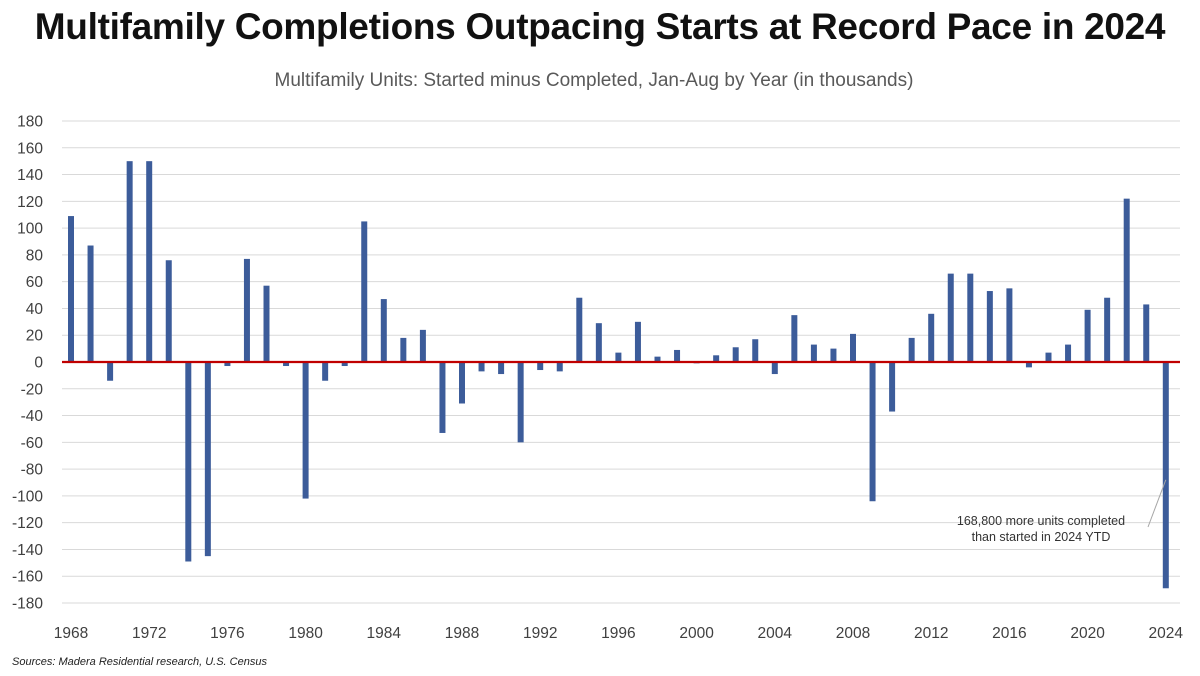 The image size is (1200, 676). Describe the element at coordinates (677, 355) in the screenshot. I see `bar-1999` at that location.